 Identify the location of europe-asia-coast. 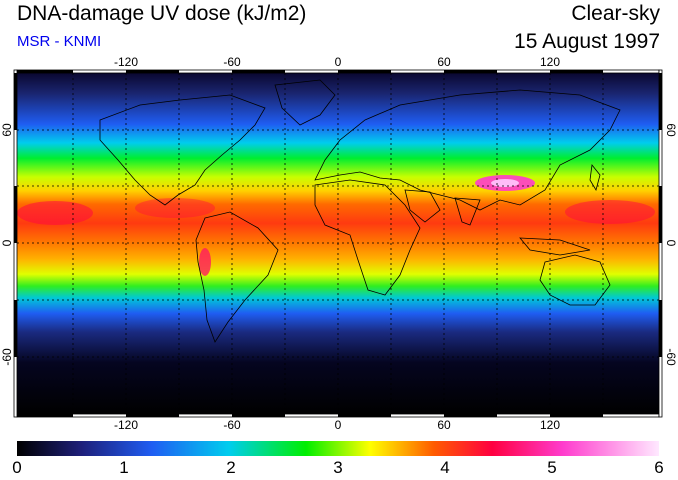
(467, 150).